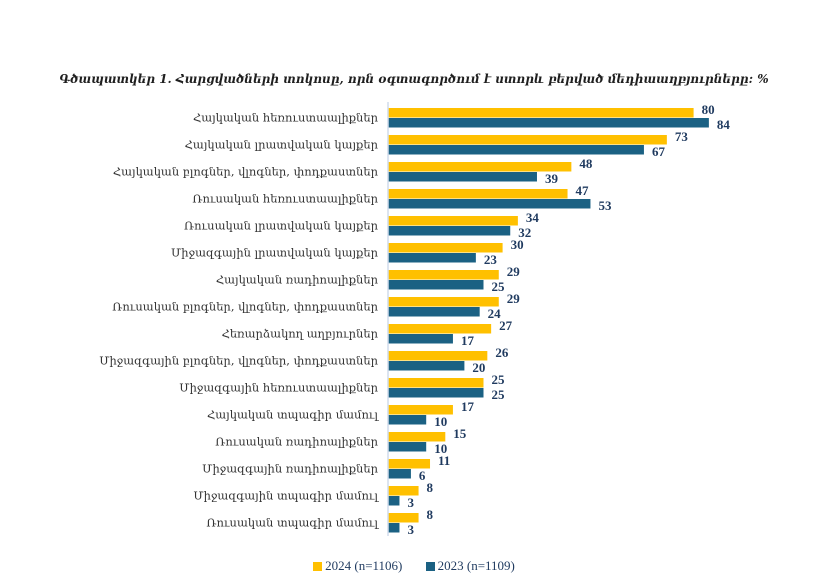 The image size is (828, 582). I want to click on value-label-2023: 53, so click(605, 205).